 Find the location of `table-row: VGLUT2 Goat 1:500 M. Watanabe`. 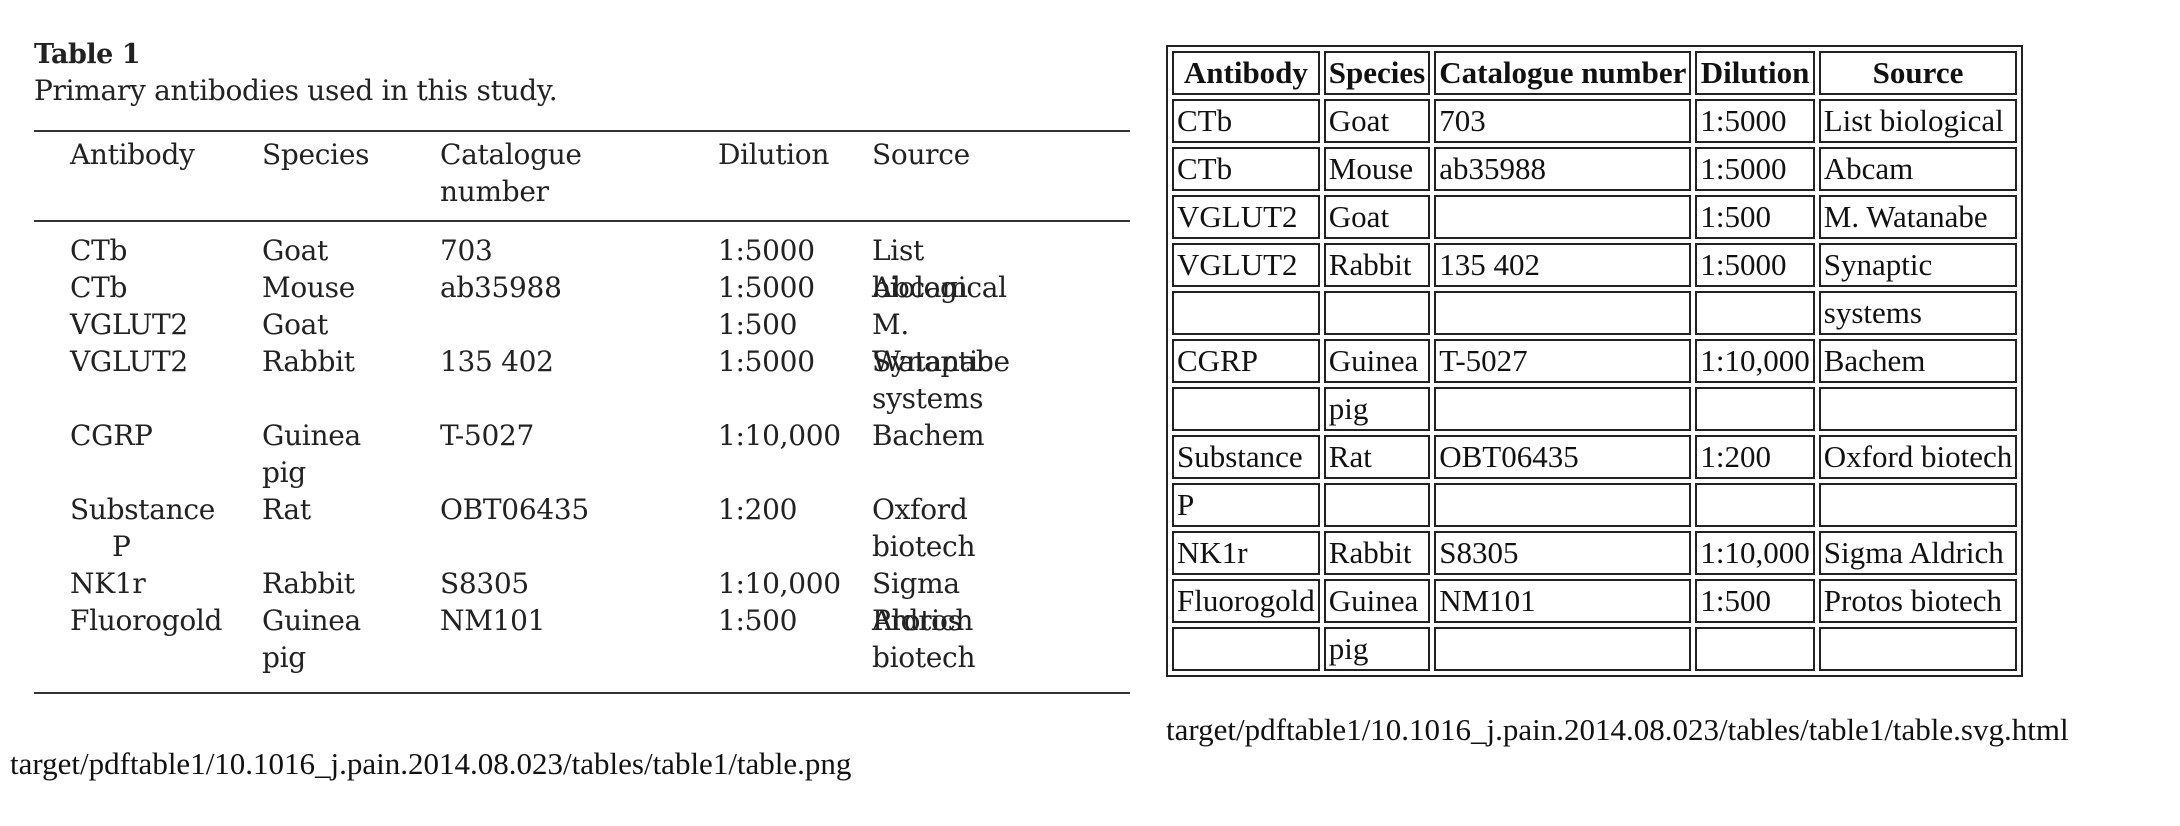

table-row: VGLUT2 Goat 1:500 M. Watanabe is located at coordinates (1595, 217).